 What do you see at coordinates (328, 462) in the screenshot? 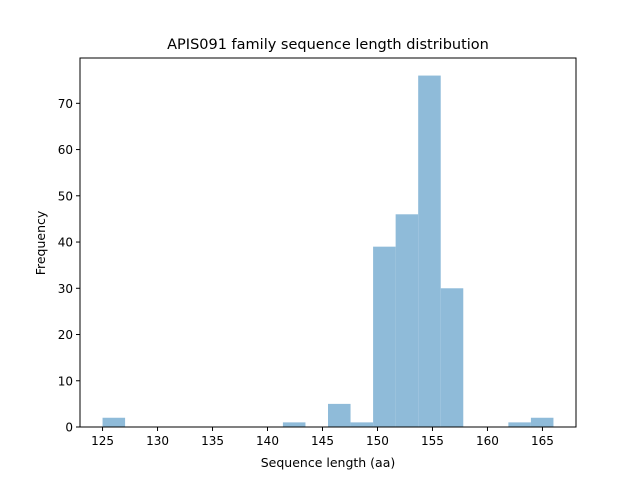
I see `x-axis-label: Sequence length (aa)` at bounding box center [328, 462].